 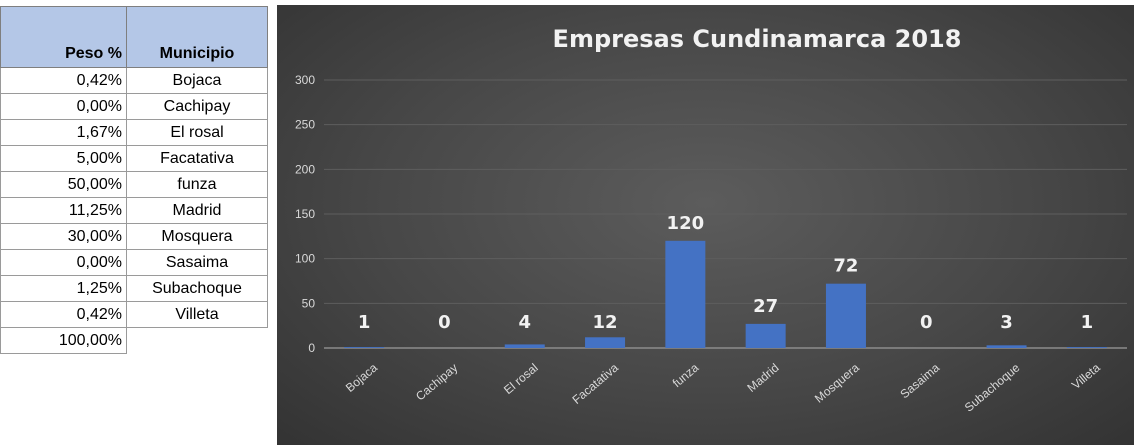 I want to click on bar-villeta, so click(x=1086, y=347).